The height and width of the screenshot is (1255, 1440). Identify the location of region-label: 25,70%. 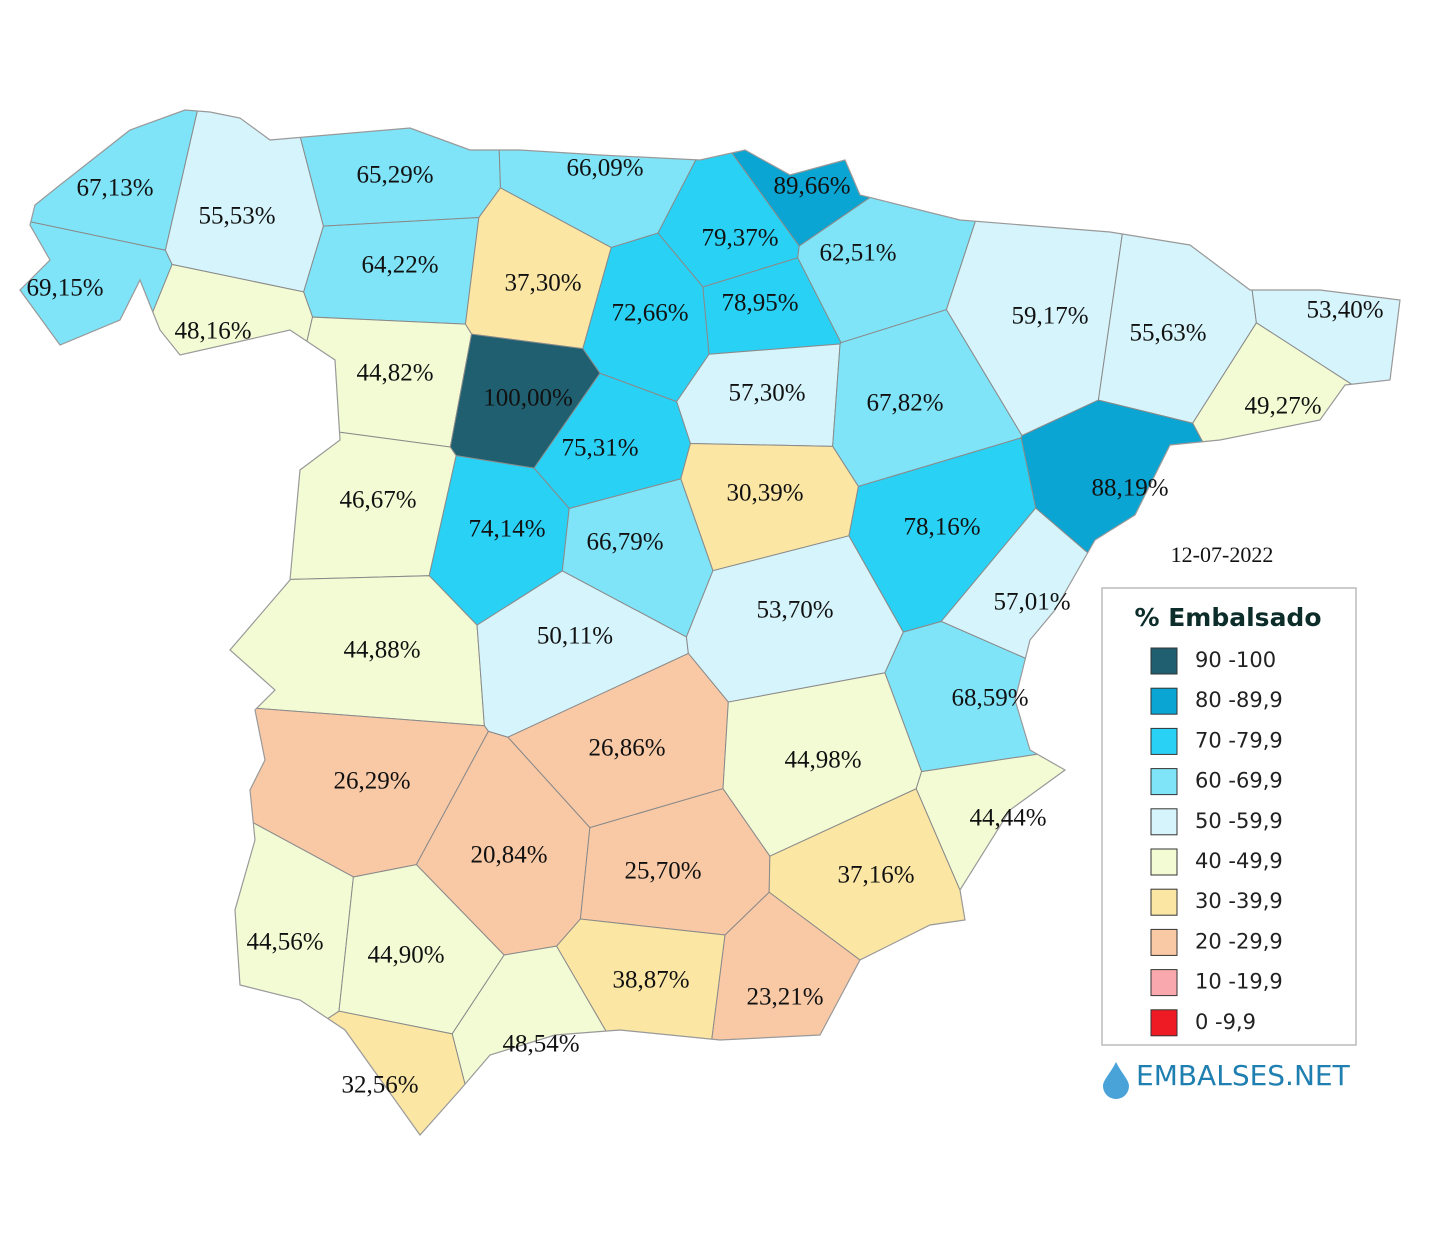
(662, 871).